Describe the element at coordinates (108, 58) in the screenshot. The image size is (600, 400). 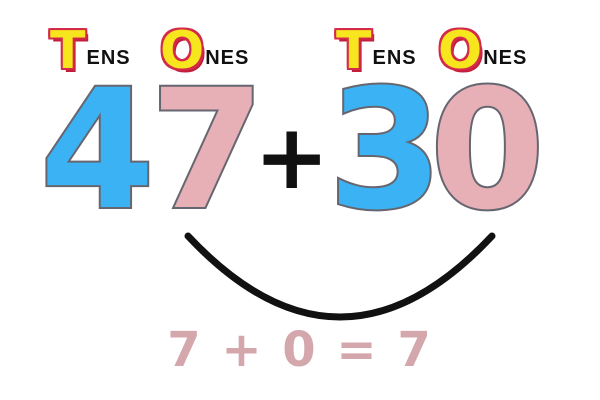
I see `tens-label-1-rest: ENS` at that location.